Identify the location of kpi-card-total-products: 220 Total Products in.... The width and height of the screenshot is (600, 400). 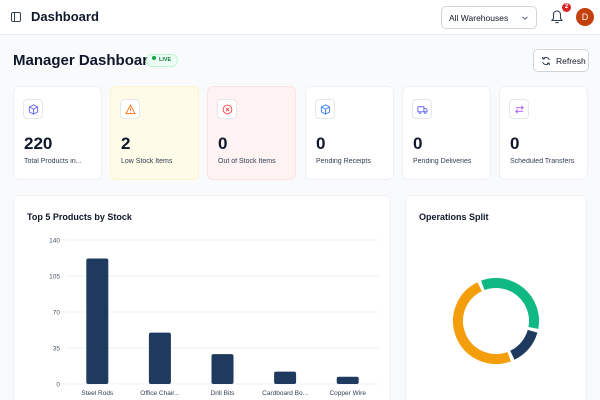
(57, 133).